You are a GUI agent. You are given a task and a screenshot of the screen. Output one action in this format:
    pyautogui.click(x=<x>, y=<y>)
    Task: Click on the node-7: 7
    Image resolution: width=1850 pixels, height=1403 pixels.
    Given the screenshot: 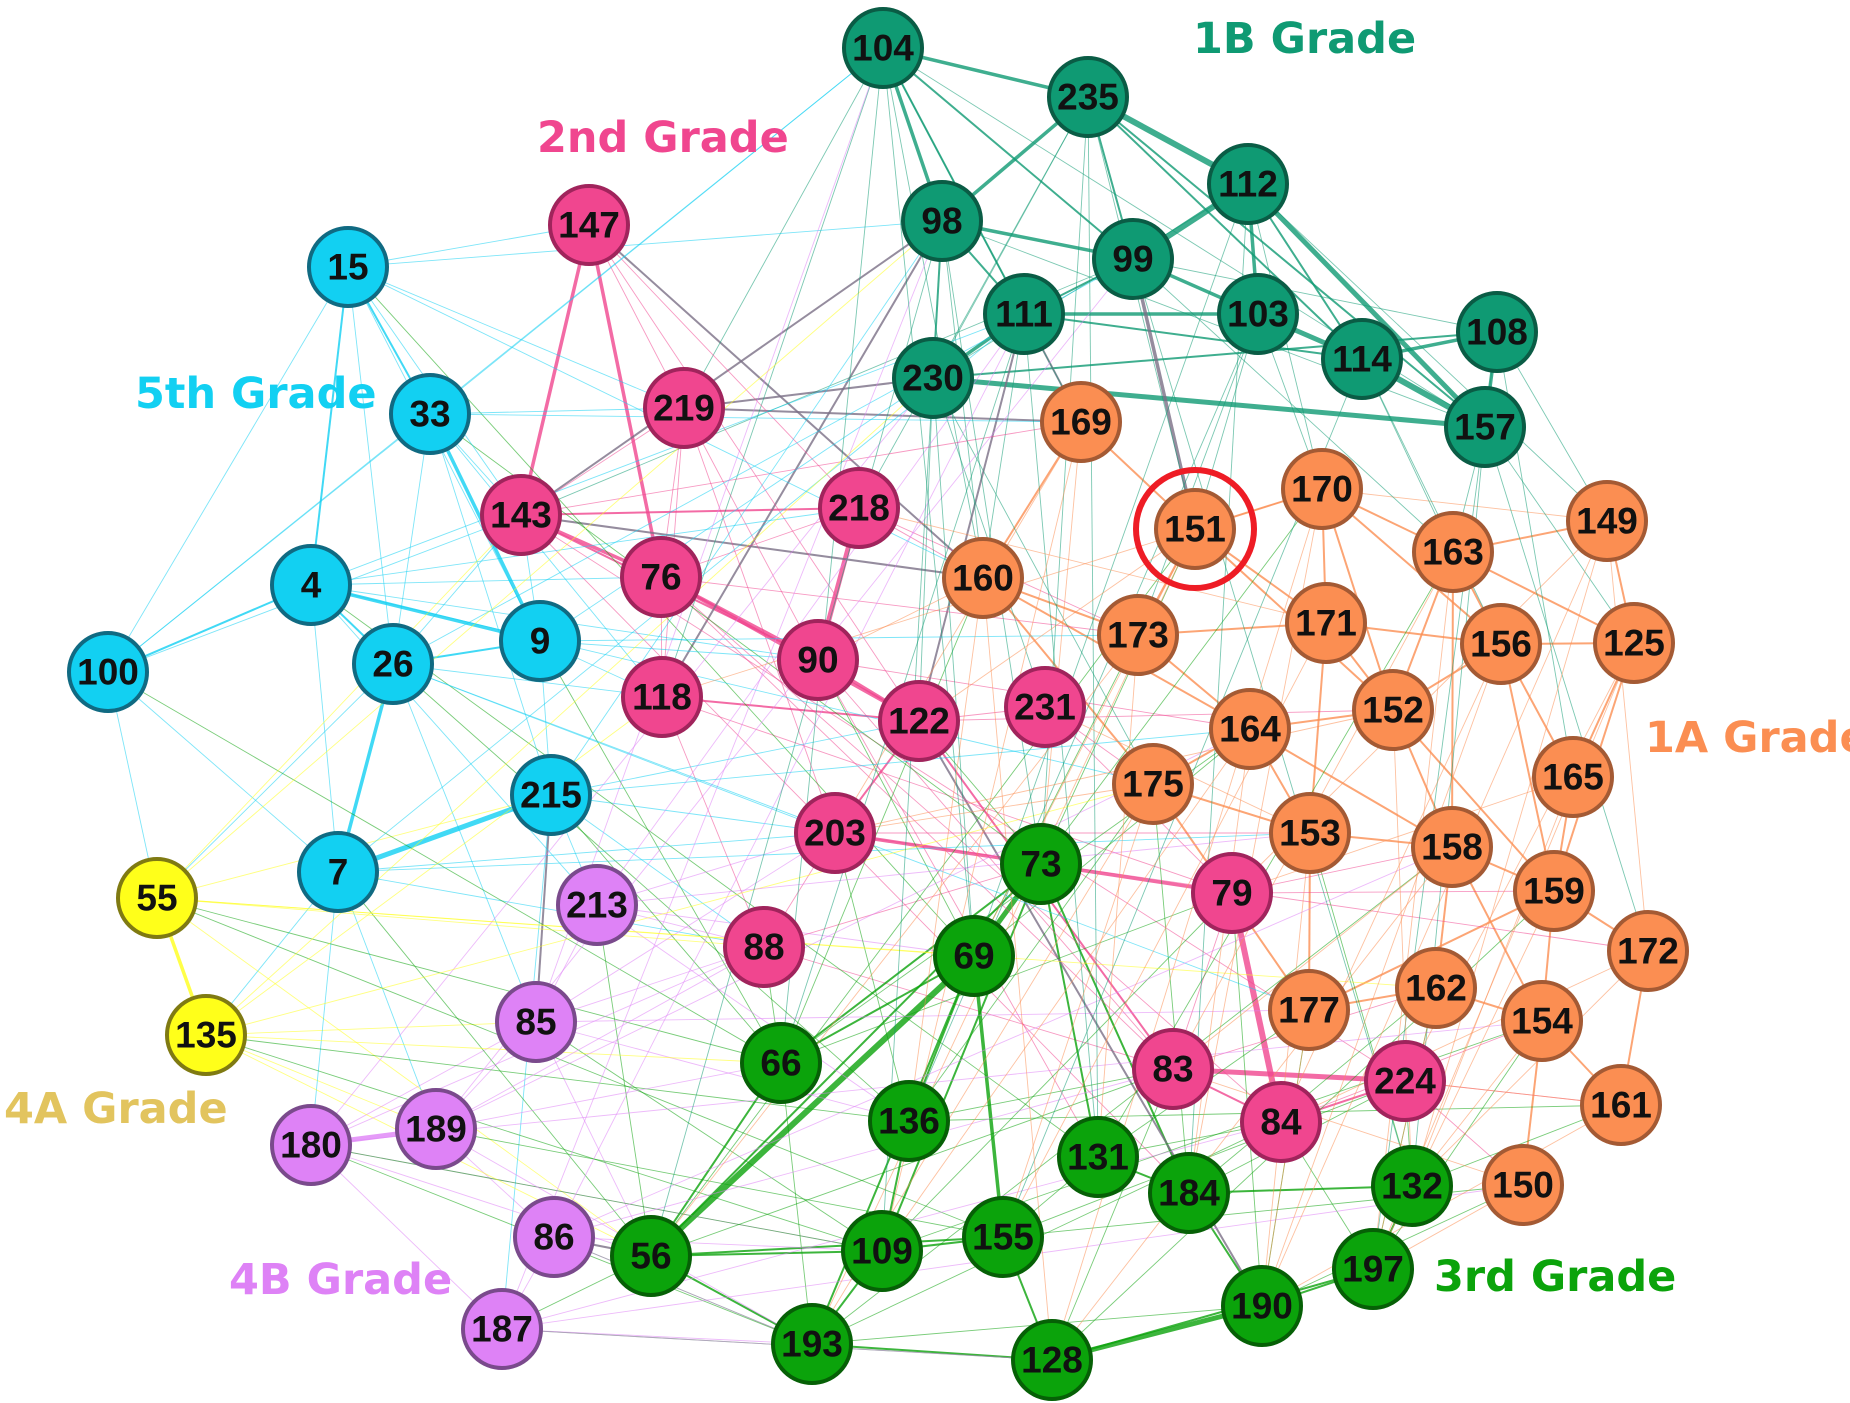 What is the action you would take?
    pyautogui.click(x=338, y=872)
    